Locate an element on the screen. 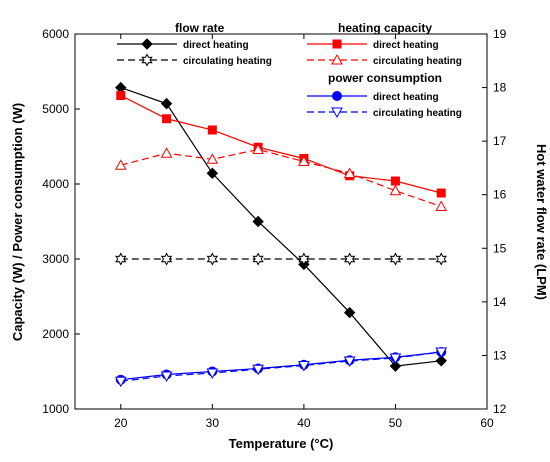  left-tick-label: 3000 is located at coordinates (55, 259).